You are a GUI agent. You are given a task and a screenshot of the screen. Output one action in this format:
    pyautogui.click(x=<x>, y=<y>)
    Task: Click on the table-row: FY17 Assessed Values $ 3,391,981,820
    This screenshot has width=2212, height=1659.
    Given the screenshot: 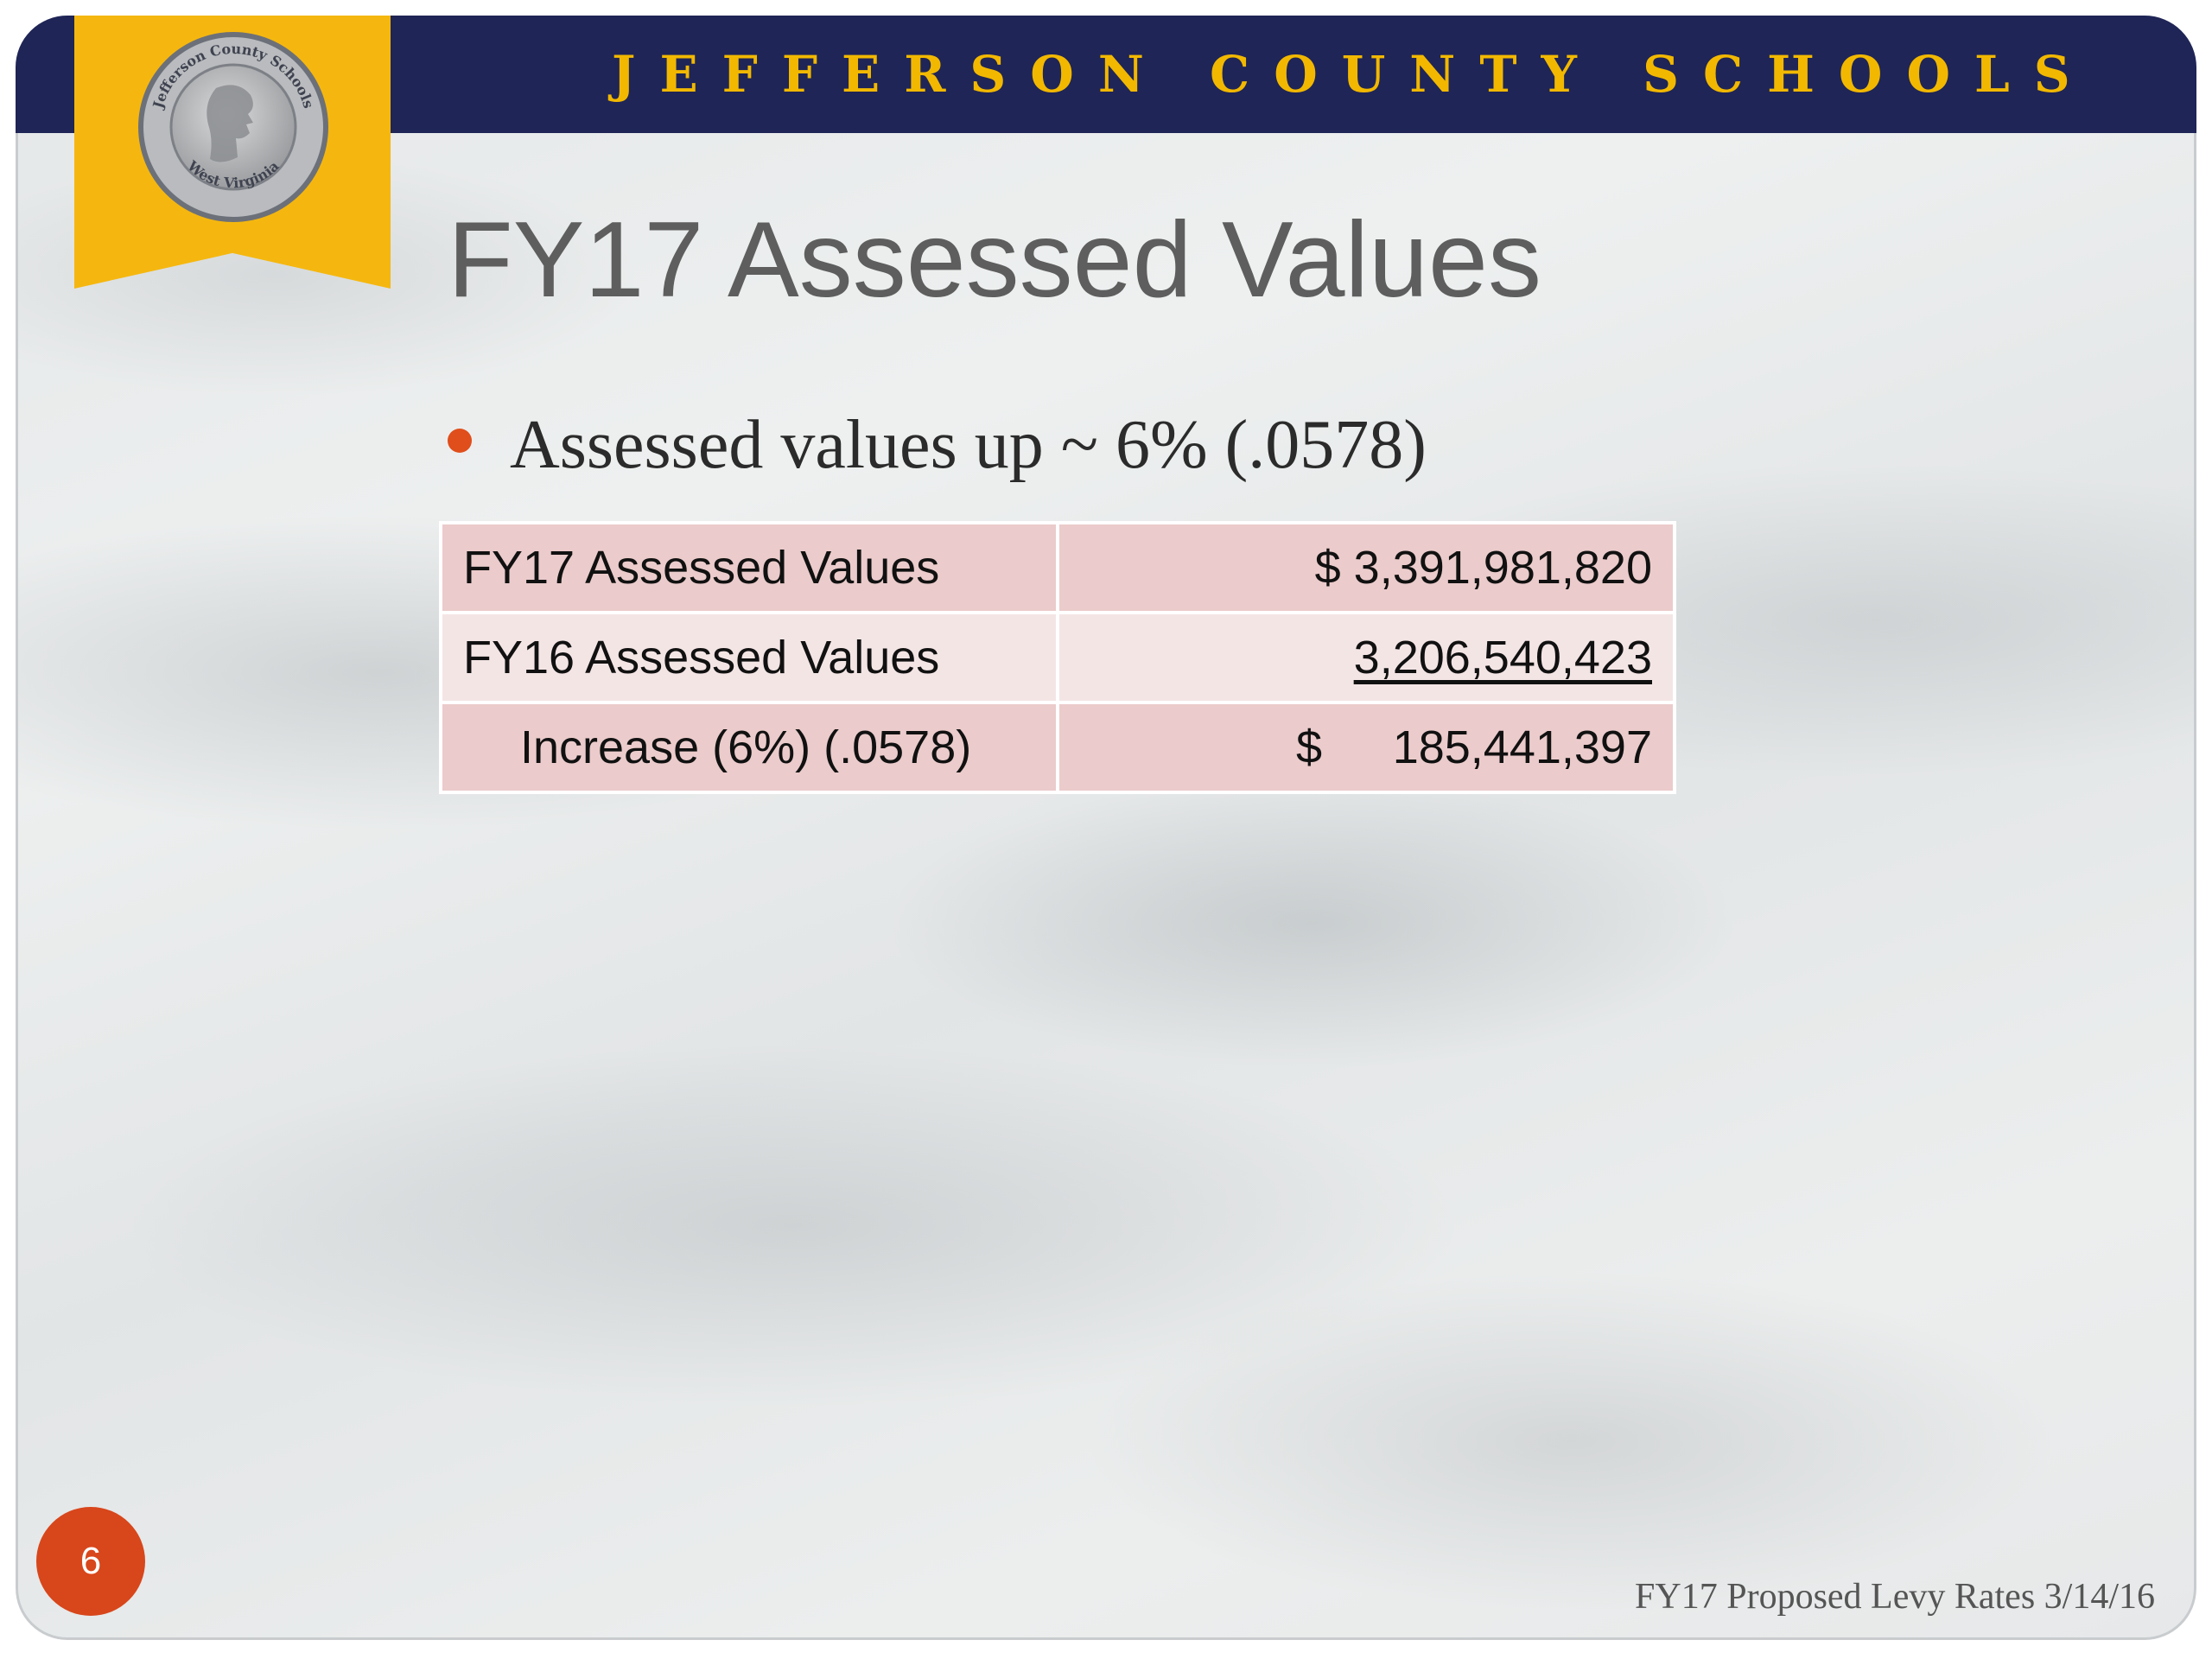 What is the action you would take?
    pyautogui.click(x=1057, y=567)
    